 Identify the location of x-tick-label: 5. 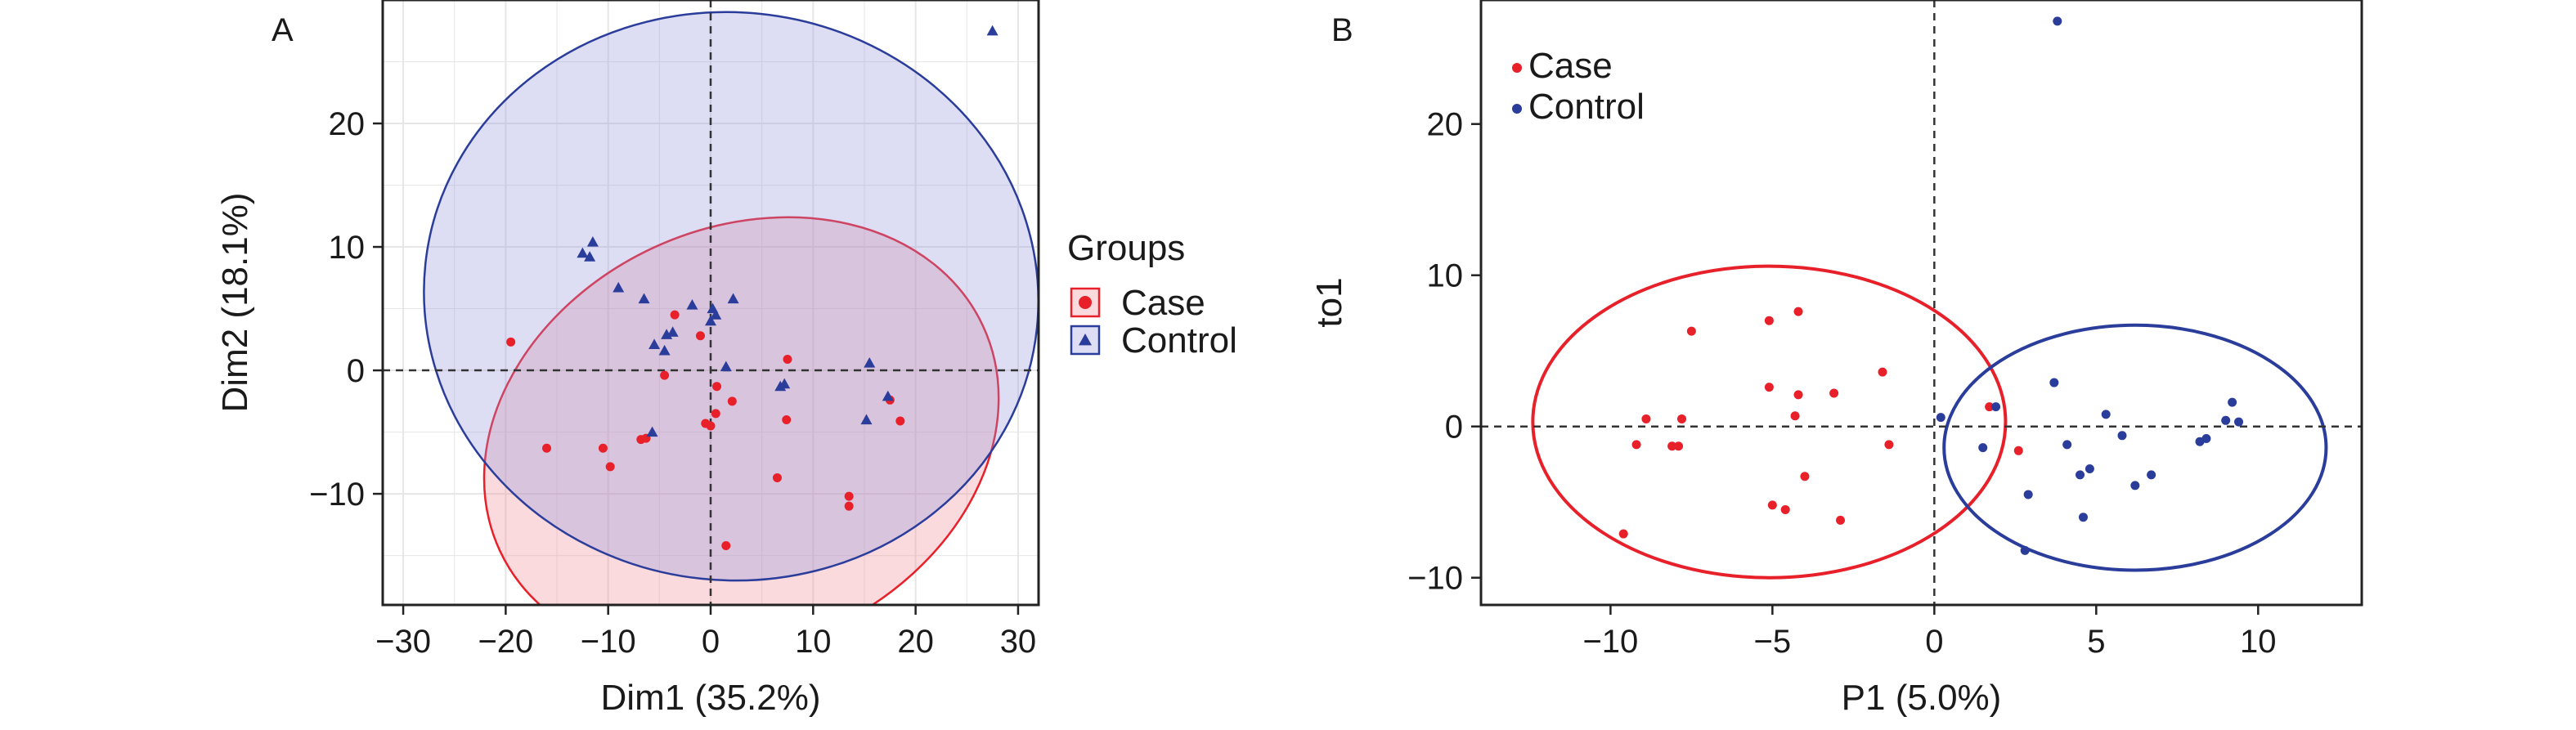
(2096, 642).